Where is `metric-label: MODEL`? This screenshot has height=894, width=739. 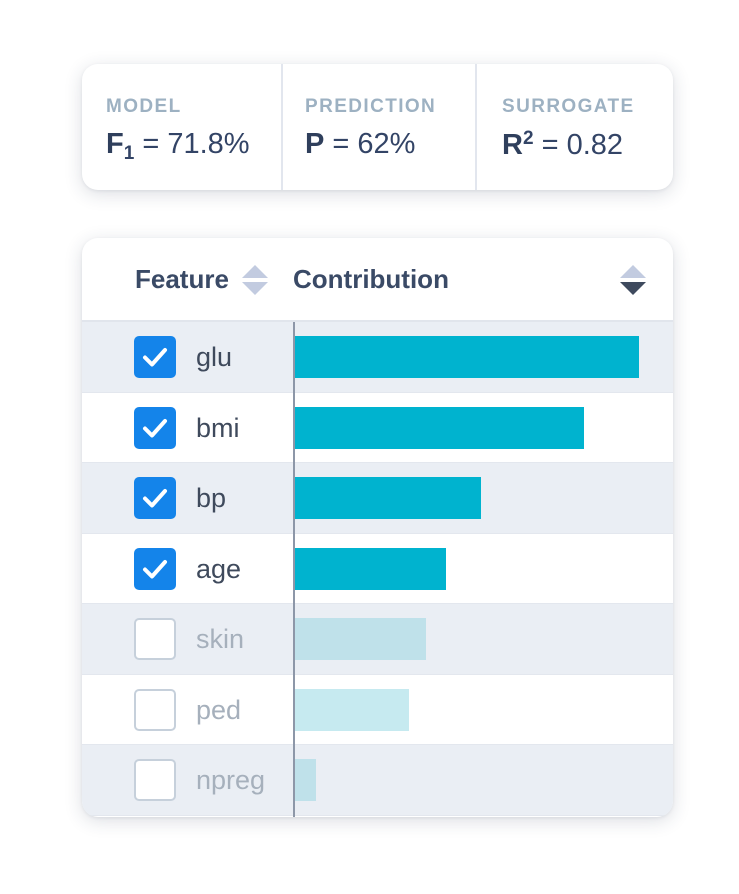 metric-label: MODEL is located at coordinates (144, 106).